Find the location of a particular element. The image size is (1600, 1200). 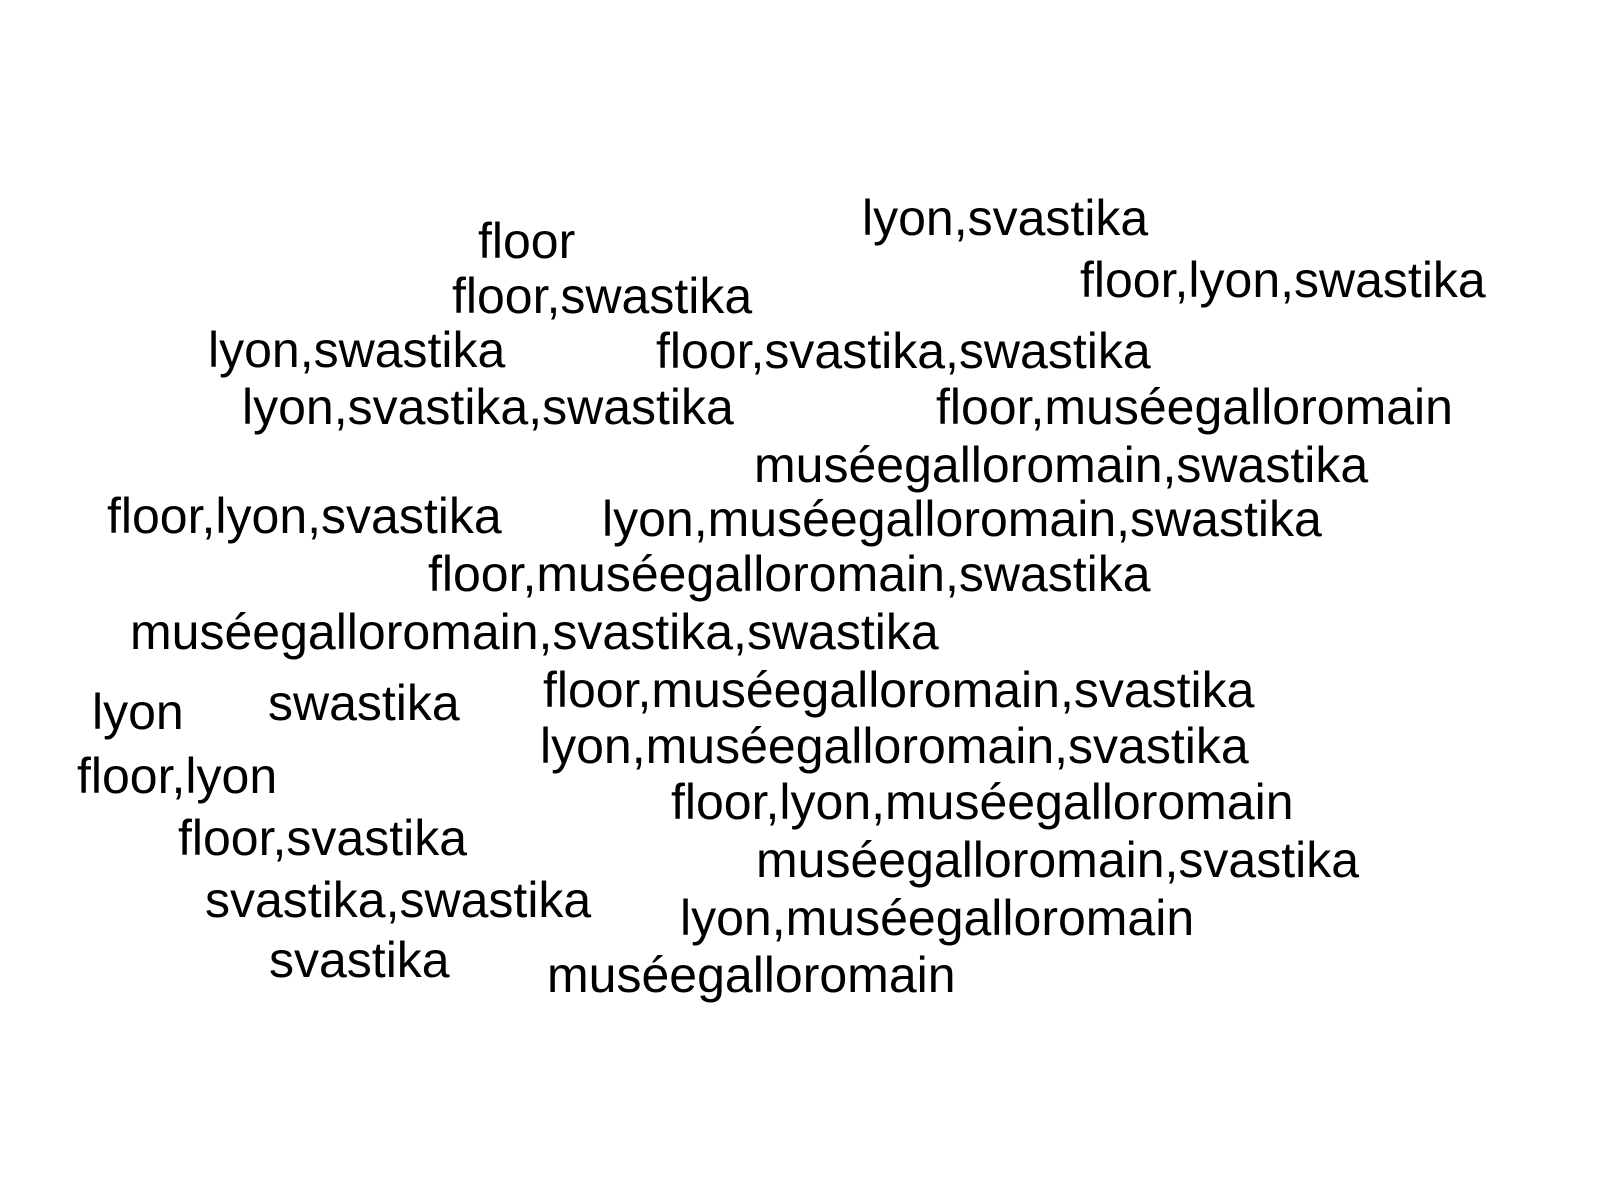

word-museegalloromain-svastika-swastika: muséegalloromain,svastika,swastika is located at coordinates (534, 632).